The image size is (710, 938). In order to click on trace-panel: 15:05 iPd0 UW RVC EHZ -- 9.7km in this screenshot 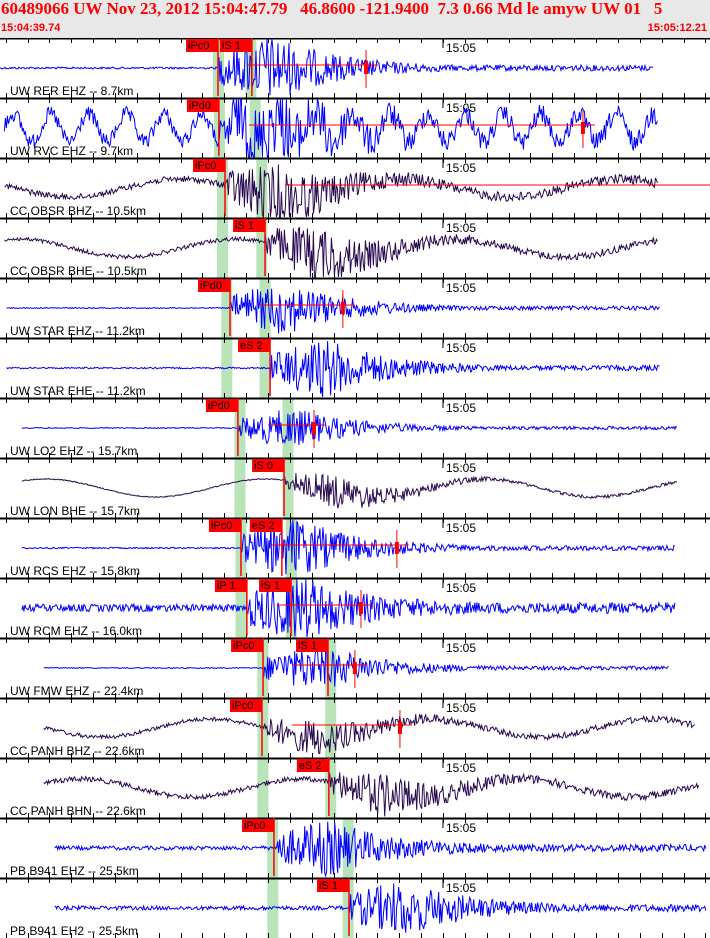, I will do `click(355, 128)`.